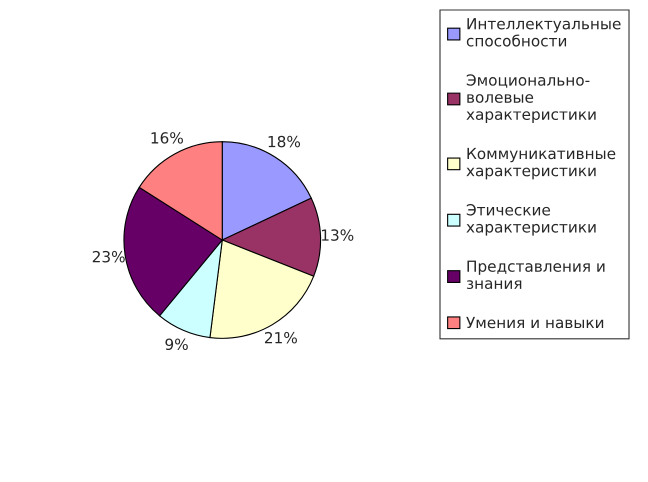 The image size is (648, 482). What do you see at coordinates (280, 338) in the screenshot?
I see `data-label: 21%` at bounding box center [280, 338].